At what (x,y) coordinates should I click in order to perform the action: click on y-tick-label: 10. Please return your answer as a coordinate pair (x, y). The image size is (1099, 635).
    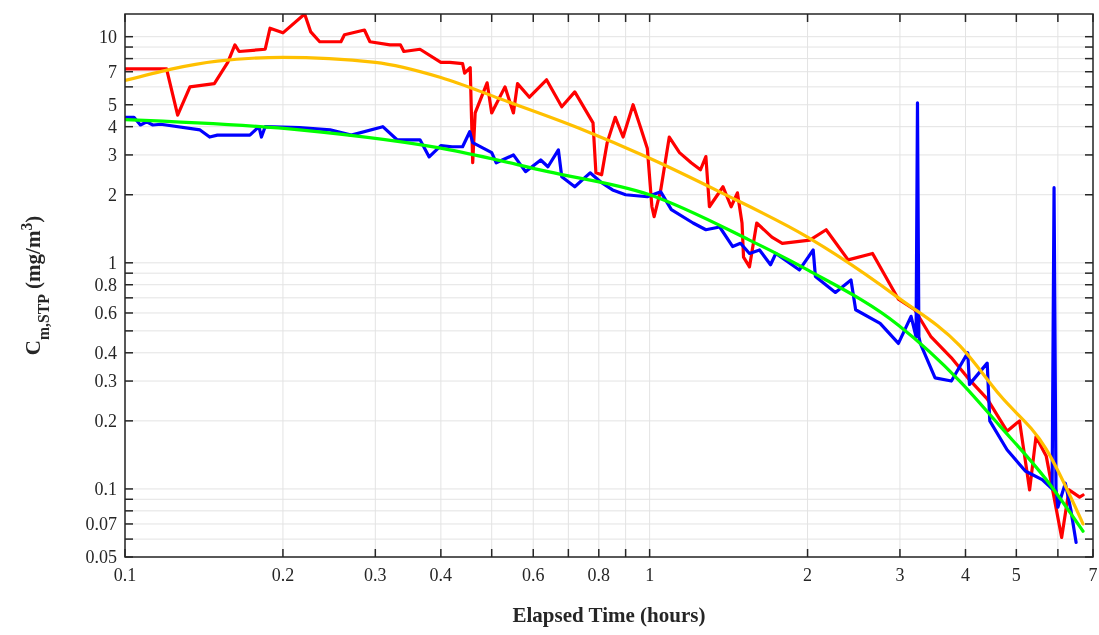
    Looking at the image, I should click on (108, 37).